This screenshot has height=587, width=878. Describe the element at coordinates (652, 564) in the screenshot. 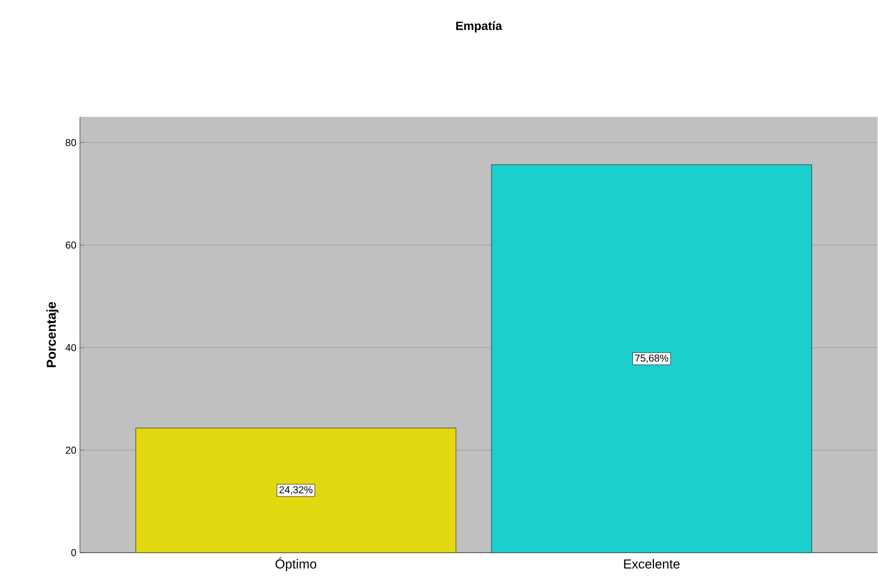

I see `x-tick-label: Excelente` at that location.